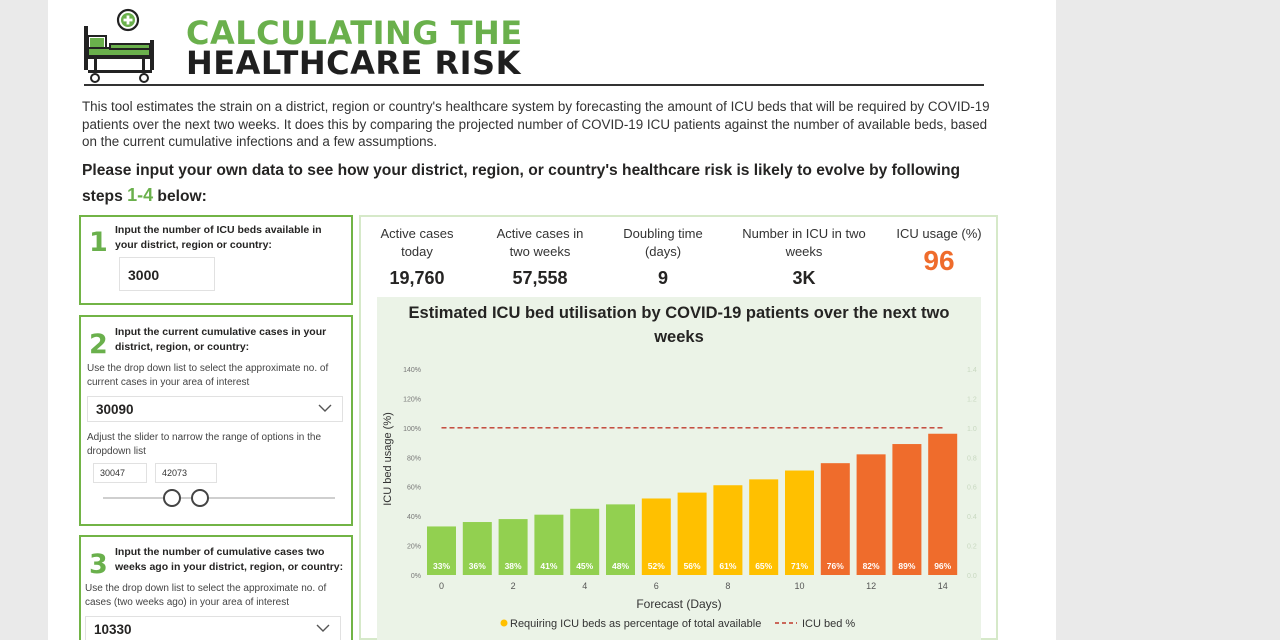 Image resolution: width=1280 pixels, height=640 pixels. Describe the element at coordinates (417, 242) in the screenshot. I see `stat-active-today-label: Active cases today` at that location.